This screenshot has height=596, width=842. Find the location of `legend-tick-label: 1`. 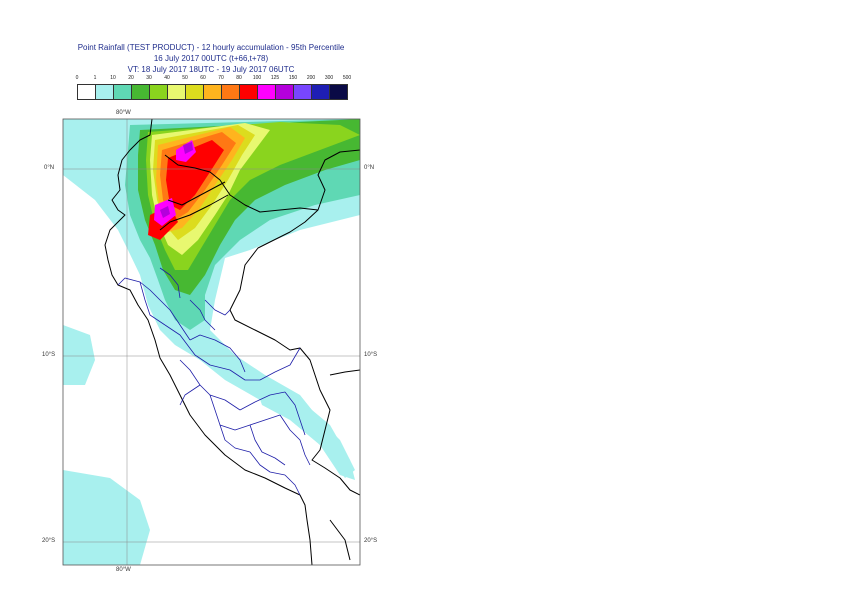

legend-tick-label: 1 is located at coordinates (95, 78).